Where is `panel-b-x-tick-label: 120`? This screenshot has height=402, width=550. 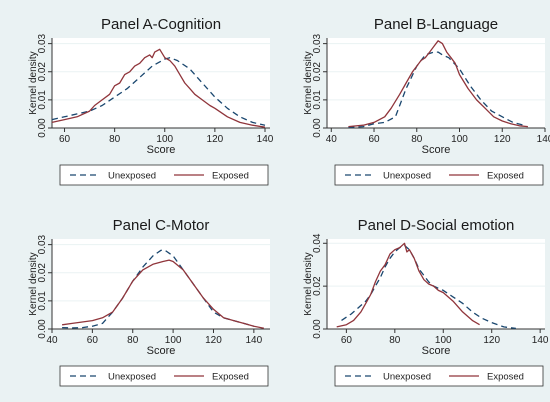 panel-b-x-tick-label: 120 is located at coordinates (502, 139).